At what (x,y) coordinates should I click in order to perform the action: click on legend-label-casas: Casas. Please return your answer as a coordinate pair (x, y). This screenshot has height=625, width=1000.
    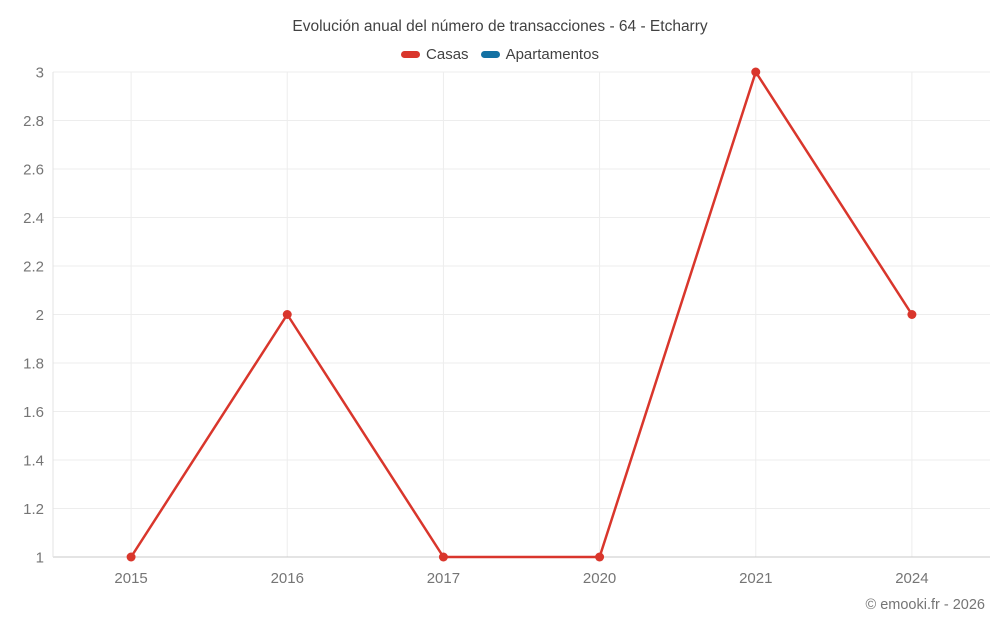
    Looking at the image, I should click on (447, 54).